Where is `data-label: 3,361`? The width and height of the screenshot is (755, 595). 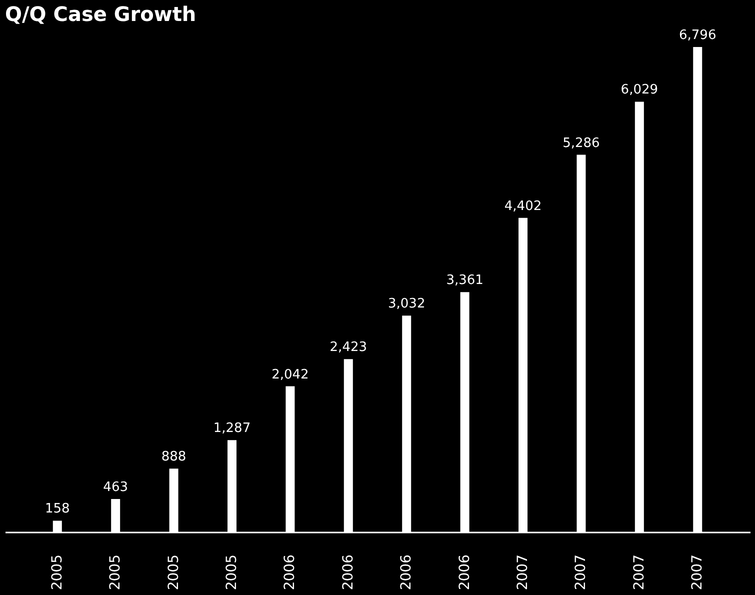
data-label: 3,361 is located at coordinates (465, 280).